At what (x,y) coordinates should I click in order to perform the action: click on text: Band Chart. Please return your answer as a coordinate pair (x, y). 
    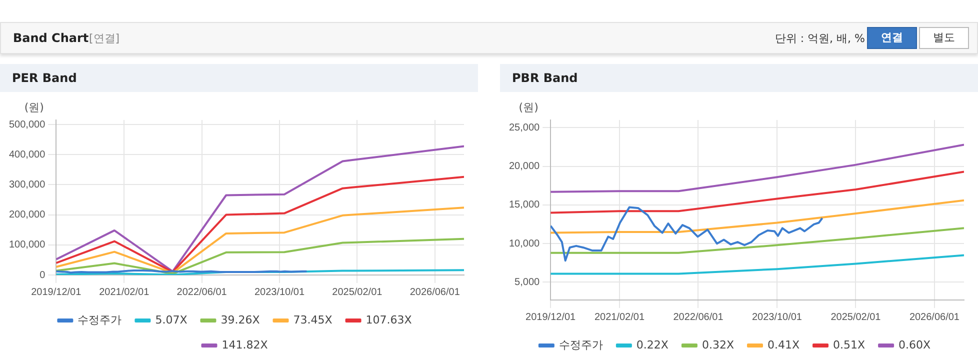
    Looking at the image, I should click on (51, 38).